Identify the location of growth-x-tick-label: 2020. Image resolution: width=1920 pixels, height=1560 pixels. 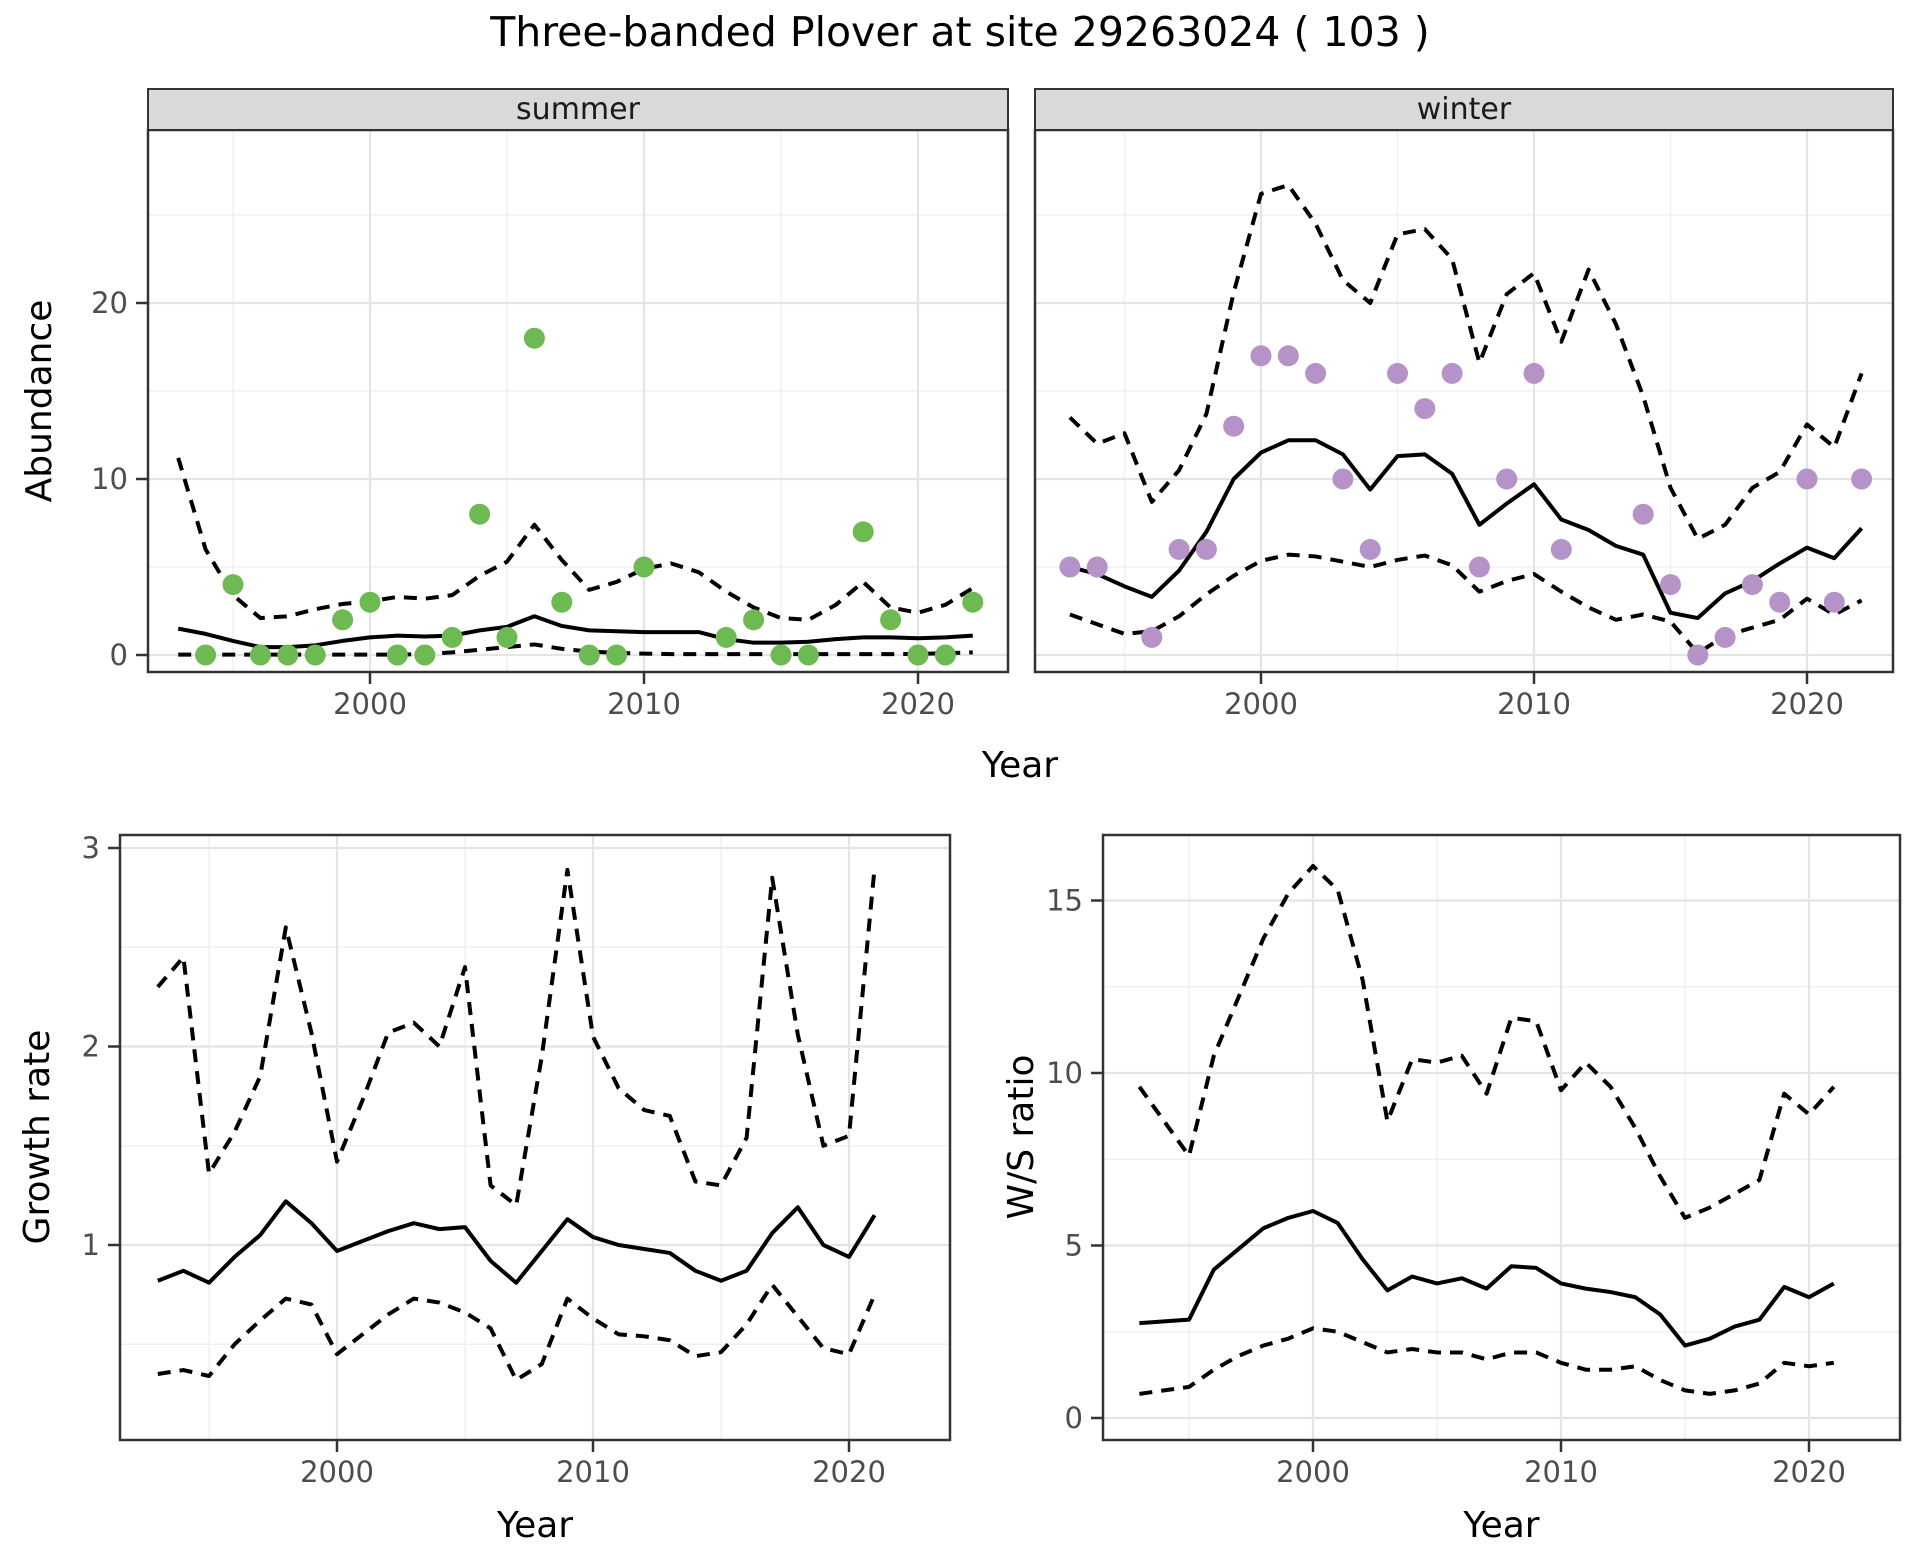
(849, 1472).